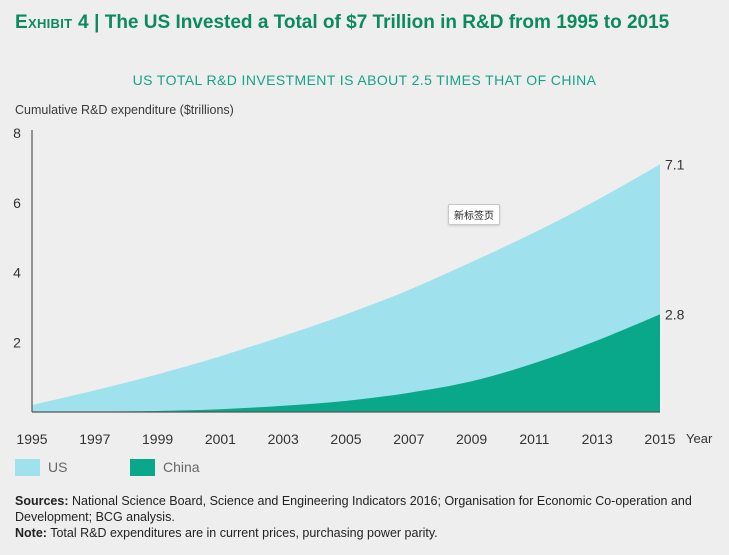 The height and width of the screenshot is (555, 729). I want to click on x-tick-label-2013: 2013, so click(597, 439).